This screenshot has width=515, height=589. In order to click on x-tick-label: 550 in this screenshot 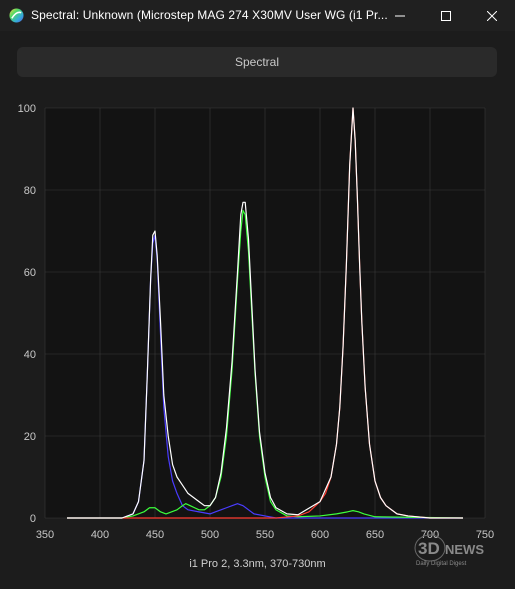, I will do `click(265, 535)`.